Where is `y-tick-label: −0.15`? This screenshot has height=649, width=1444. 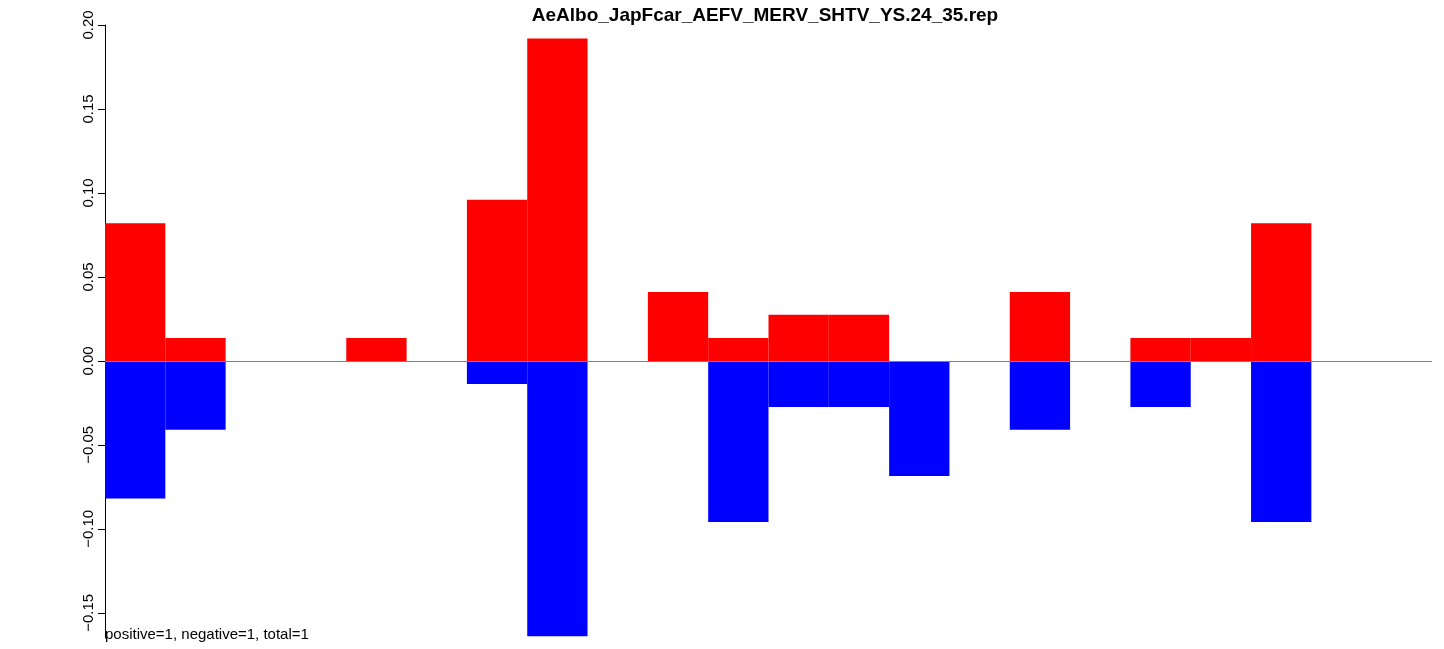 y-tick-label: −0.15 is located at coordinates (87, 612).